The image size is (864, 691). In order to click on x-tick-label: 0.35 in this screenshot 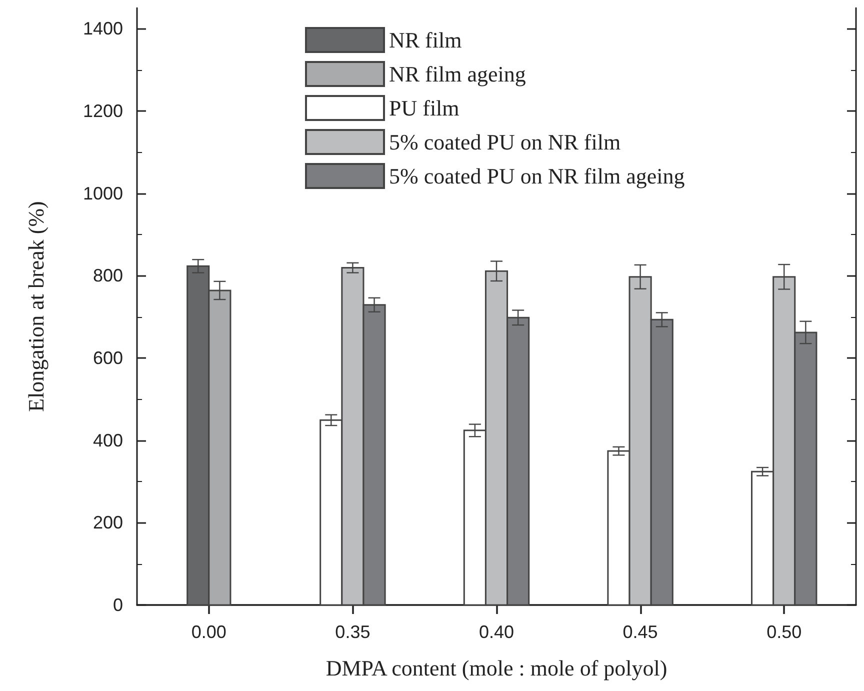, I will do `click(352, 632)`.